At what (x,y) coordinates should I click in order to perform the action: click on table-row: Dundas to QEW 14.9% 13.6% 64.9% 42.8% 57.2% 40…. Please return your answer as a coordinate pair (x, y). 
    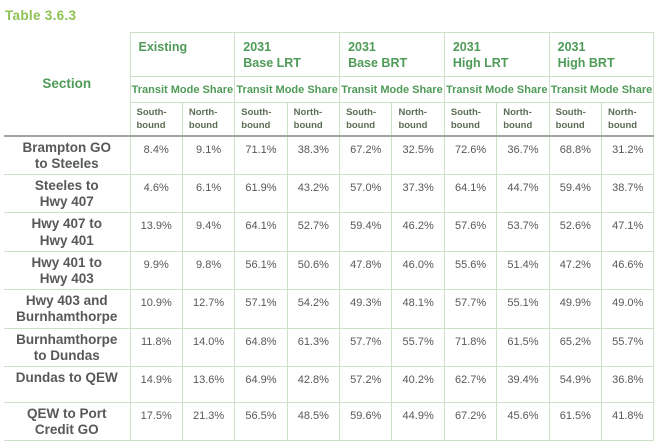
    Looking at the image, I should click on (329, 384).